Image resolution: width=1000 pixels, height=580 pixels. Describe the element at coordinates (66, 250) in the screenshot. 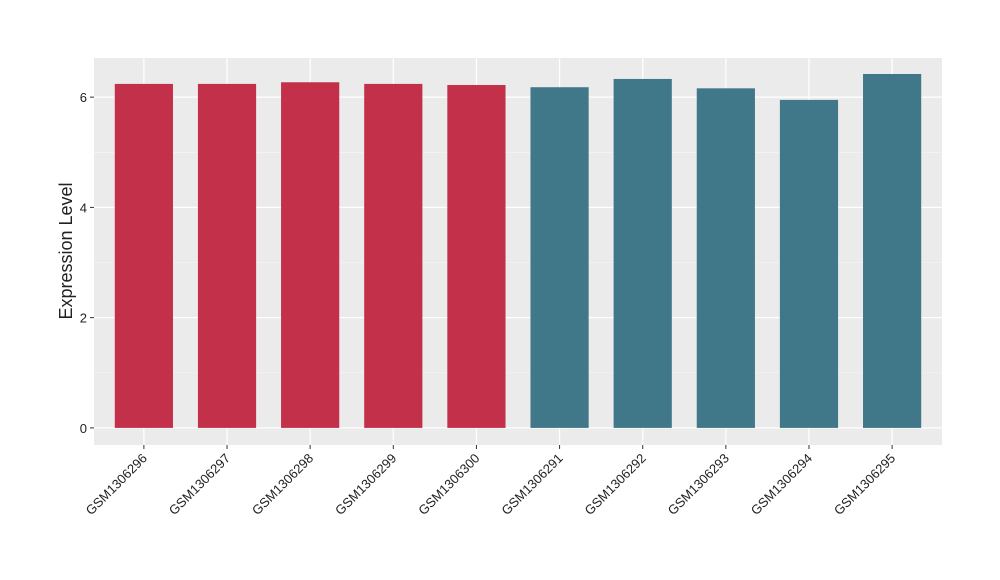

I see `y-axis-label: Expression Level` at that location.